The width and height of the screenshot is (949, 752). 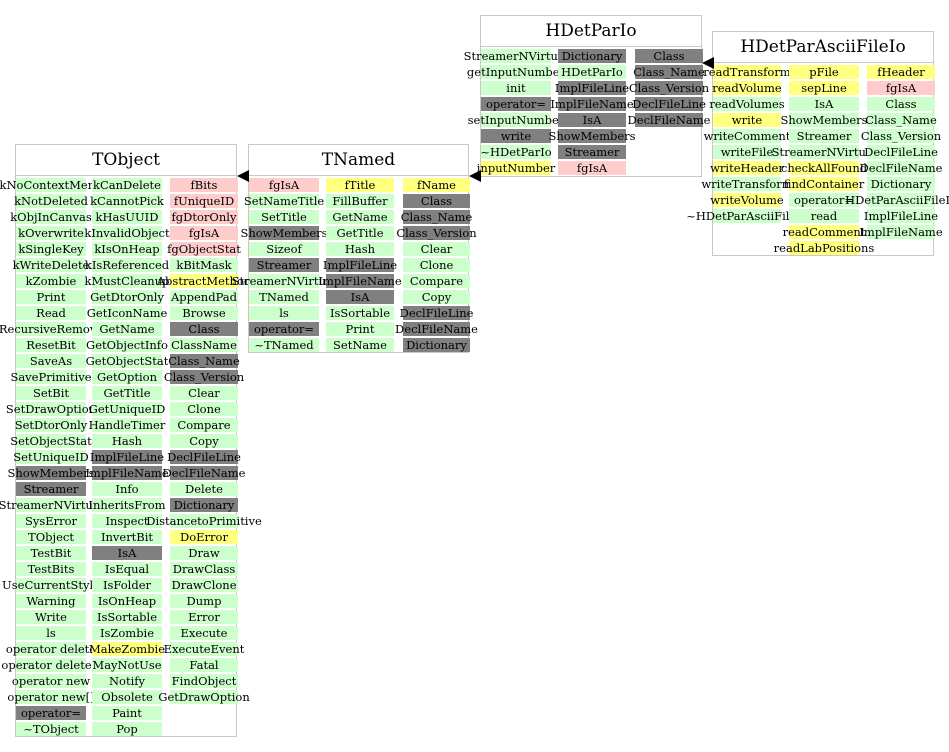 I want to click on member-cell: kNoContextMenu, so click(x=51, y=185).